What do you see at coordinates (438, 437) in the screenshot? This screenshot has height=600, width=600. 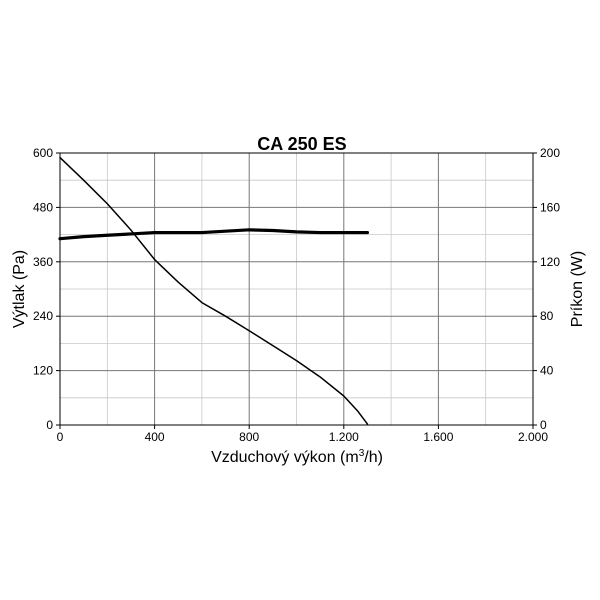 I see `x-tick-label: 1.600` at bounding box center [438, 437].